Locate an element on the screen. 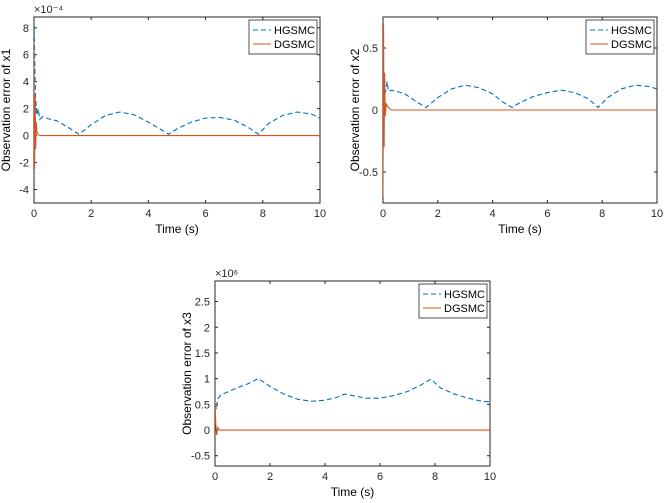  legend-1: HGSMC DGSMC is located at coordinates (283, 37).